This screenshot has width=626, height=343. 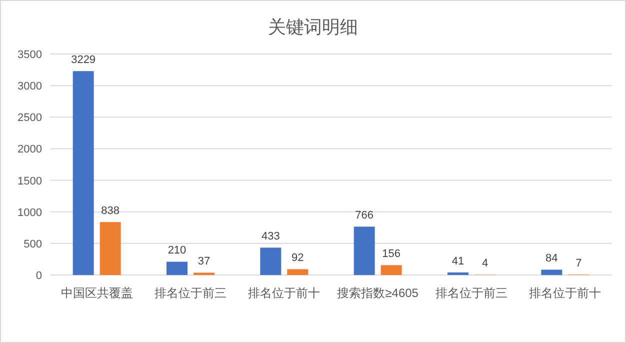 What do you see at coordinates (30, 212) in the screenshot?
I see `y-tick-label: 1000` at bounding box center [30, 212].